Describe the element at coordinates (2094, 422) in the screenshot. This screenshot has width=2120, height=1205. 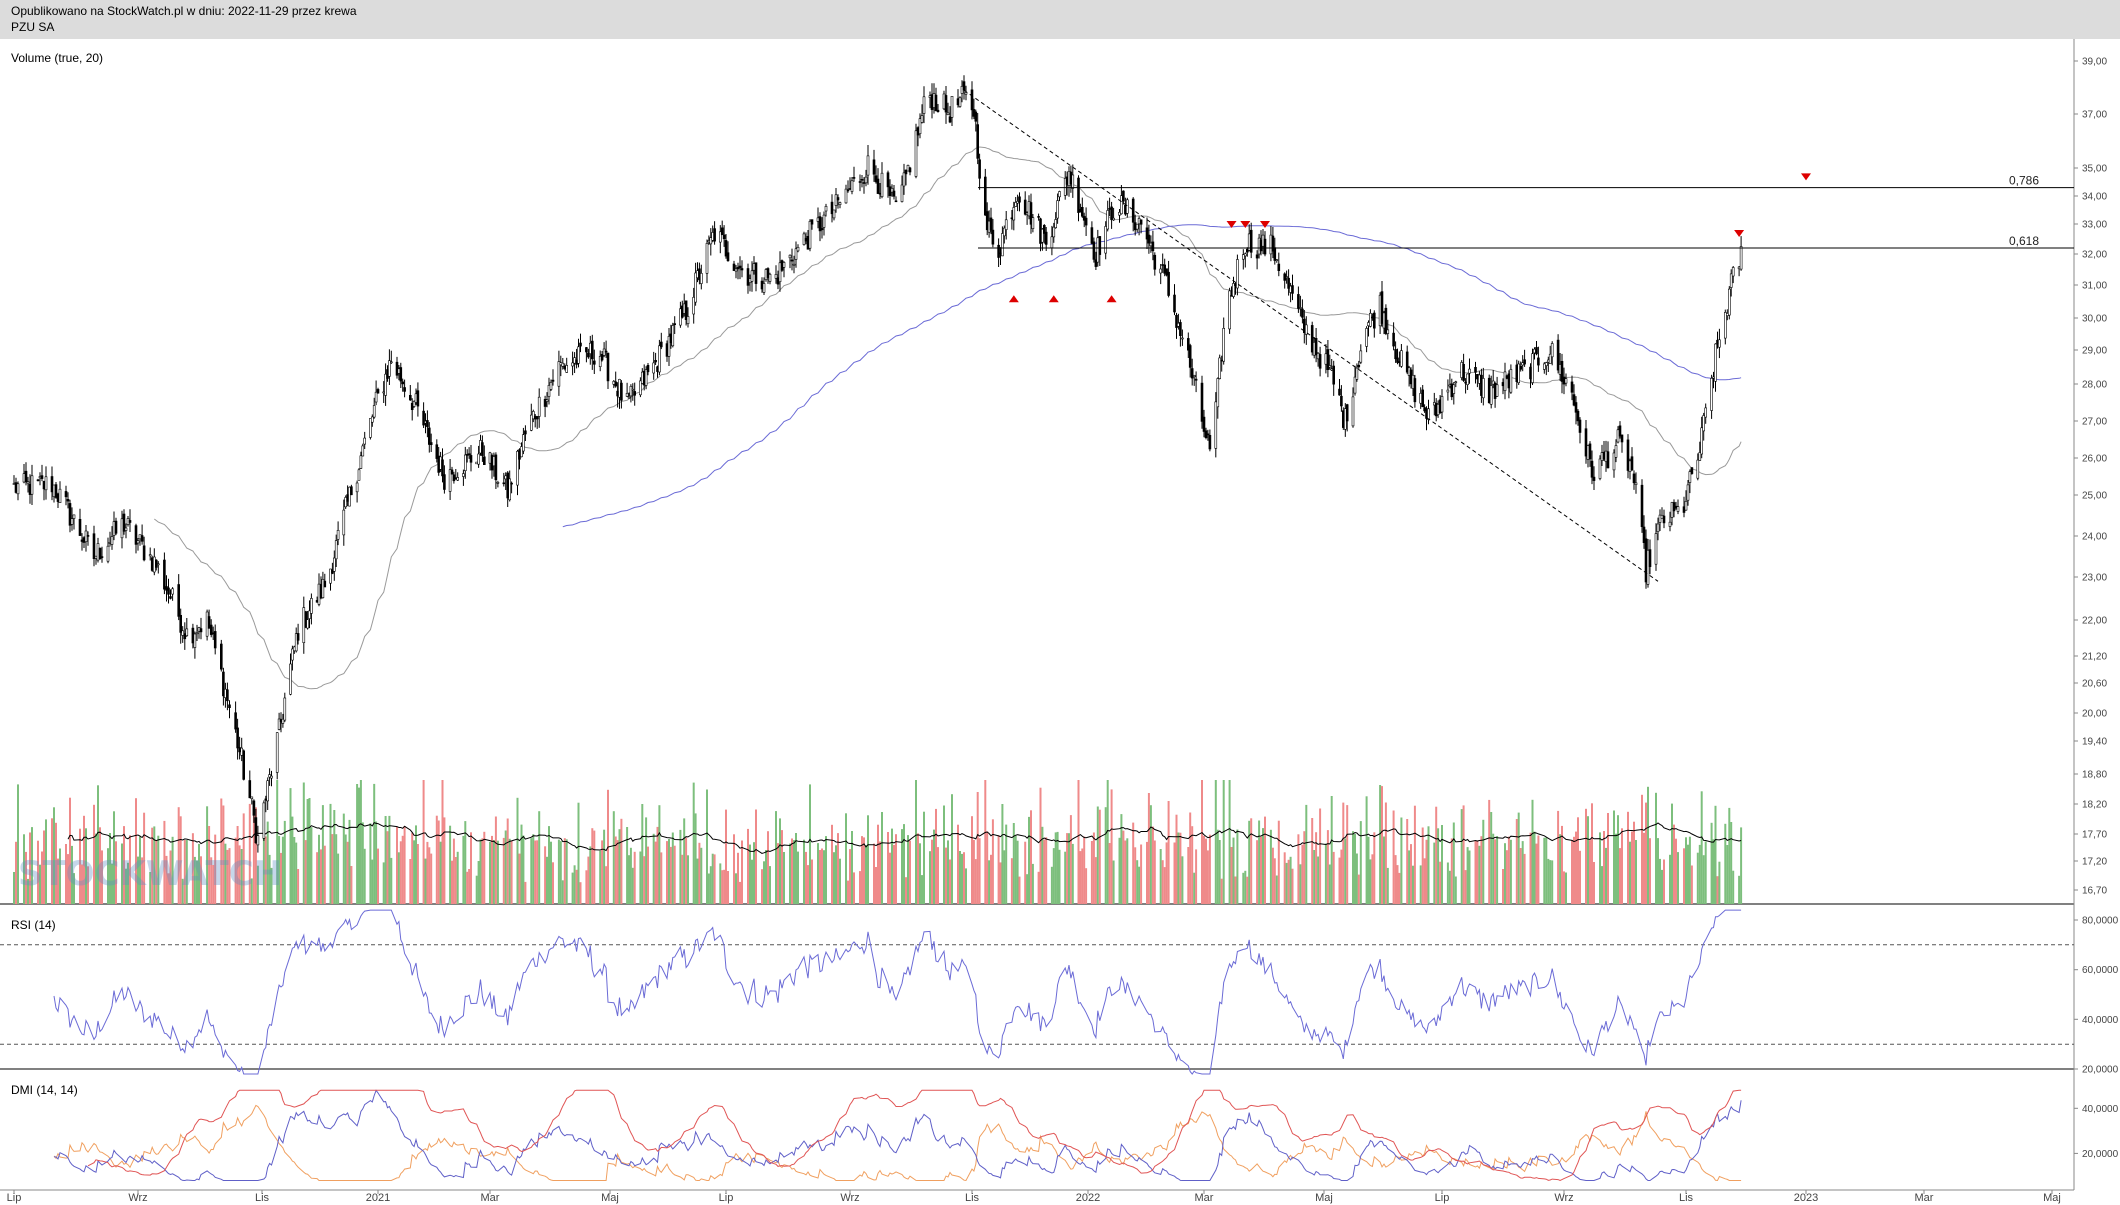
I see `price-y-tick-label: 27,00` at that location.